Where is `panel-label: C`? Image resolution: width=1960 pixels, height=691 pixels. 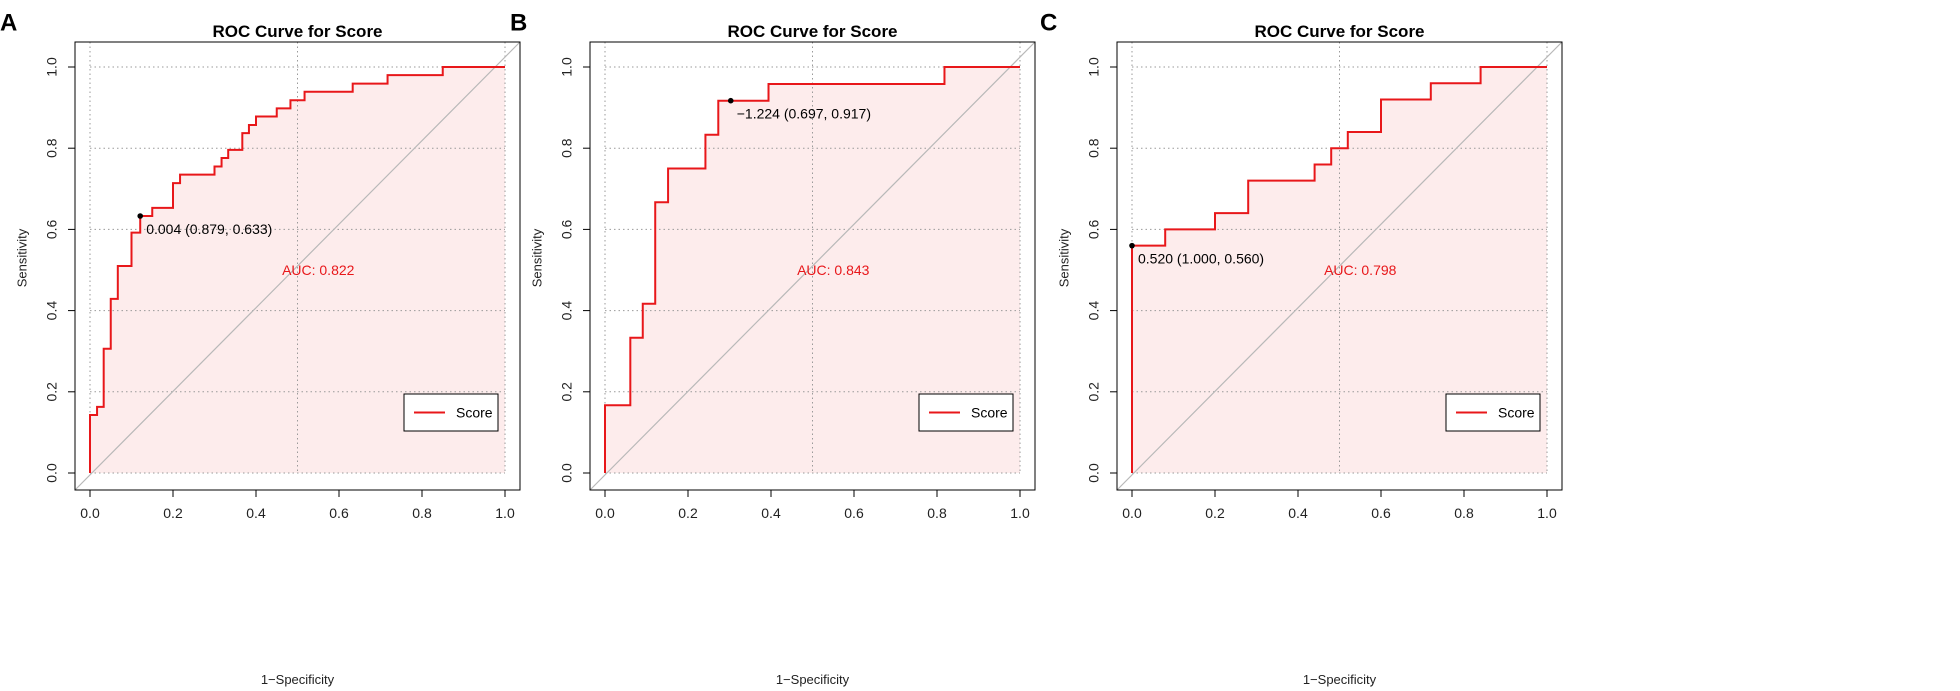
panel-label: C is located at coordinates (1048, 22).